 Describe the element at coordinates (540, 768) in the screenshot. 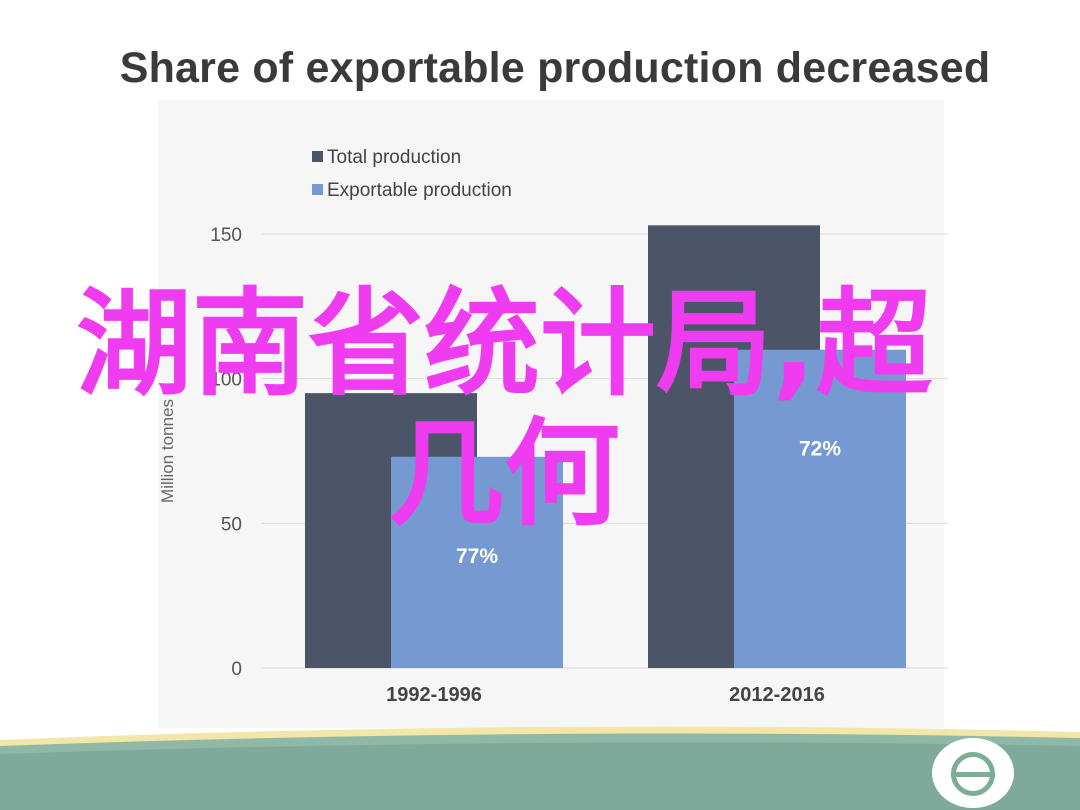

I see `footer-band` at that location.